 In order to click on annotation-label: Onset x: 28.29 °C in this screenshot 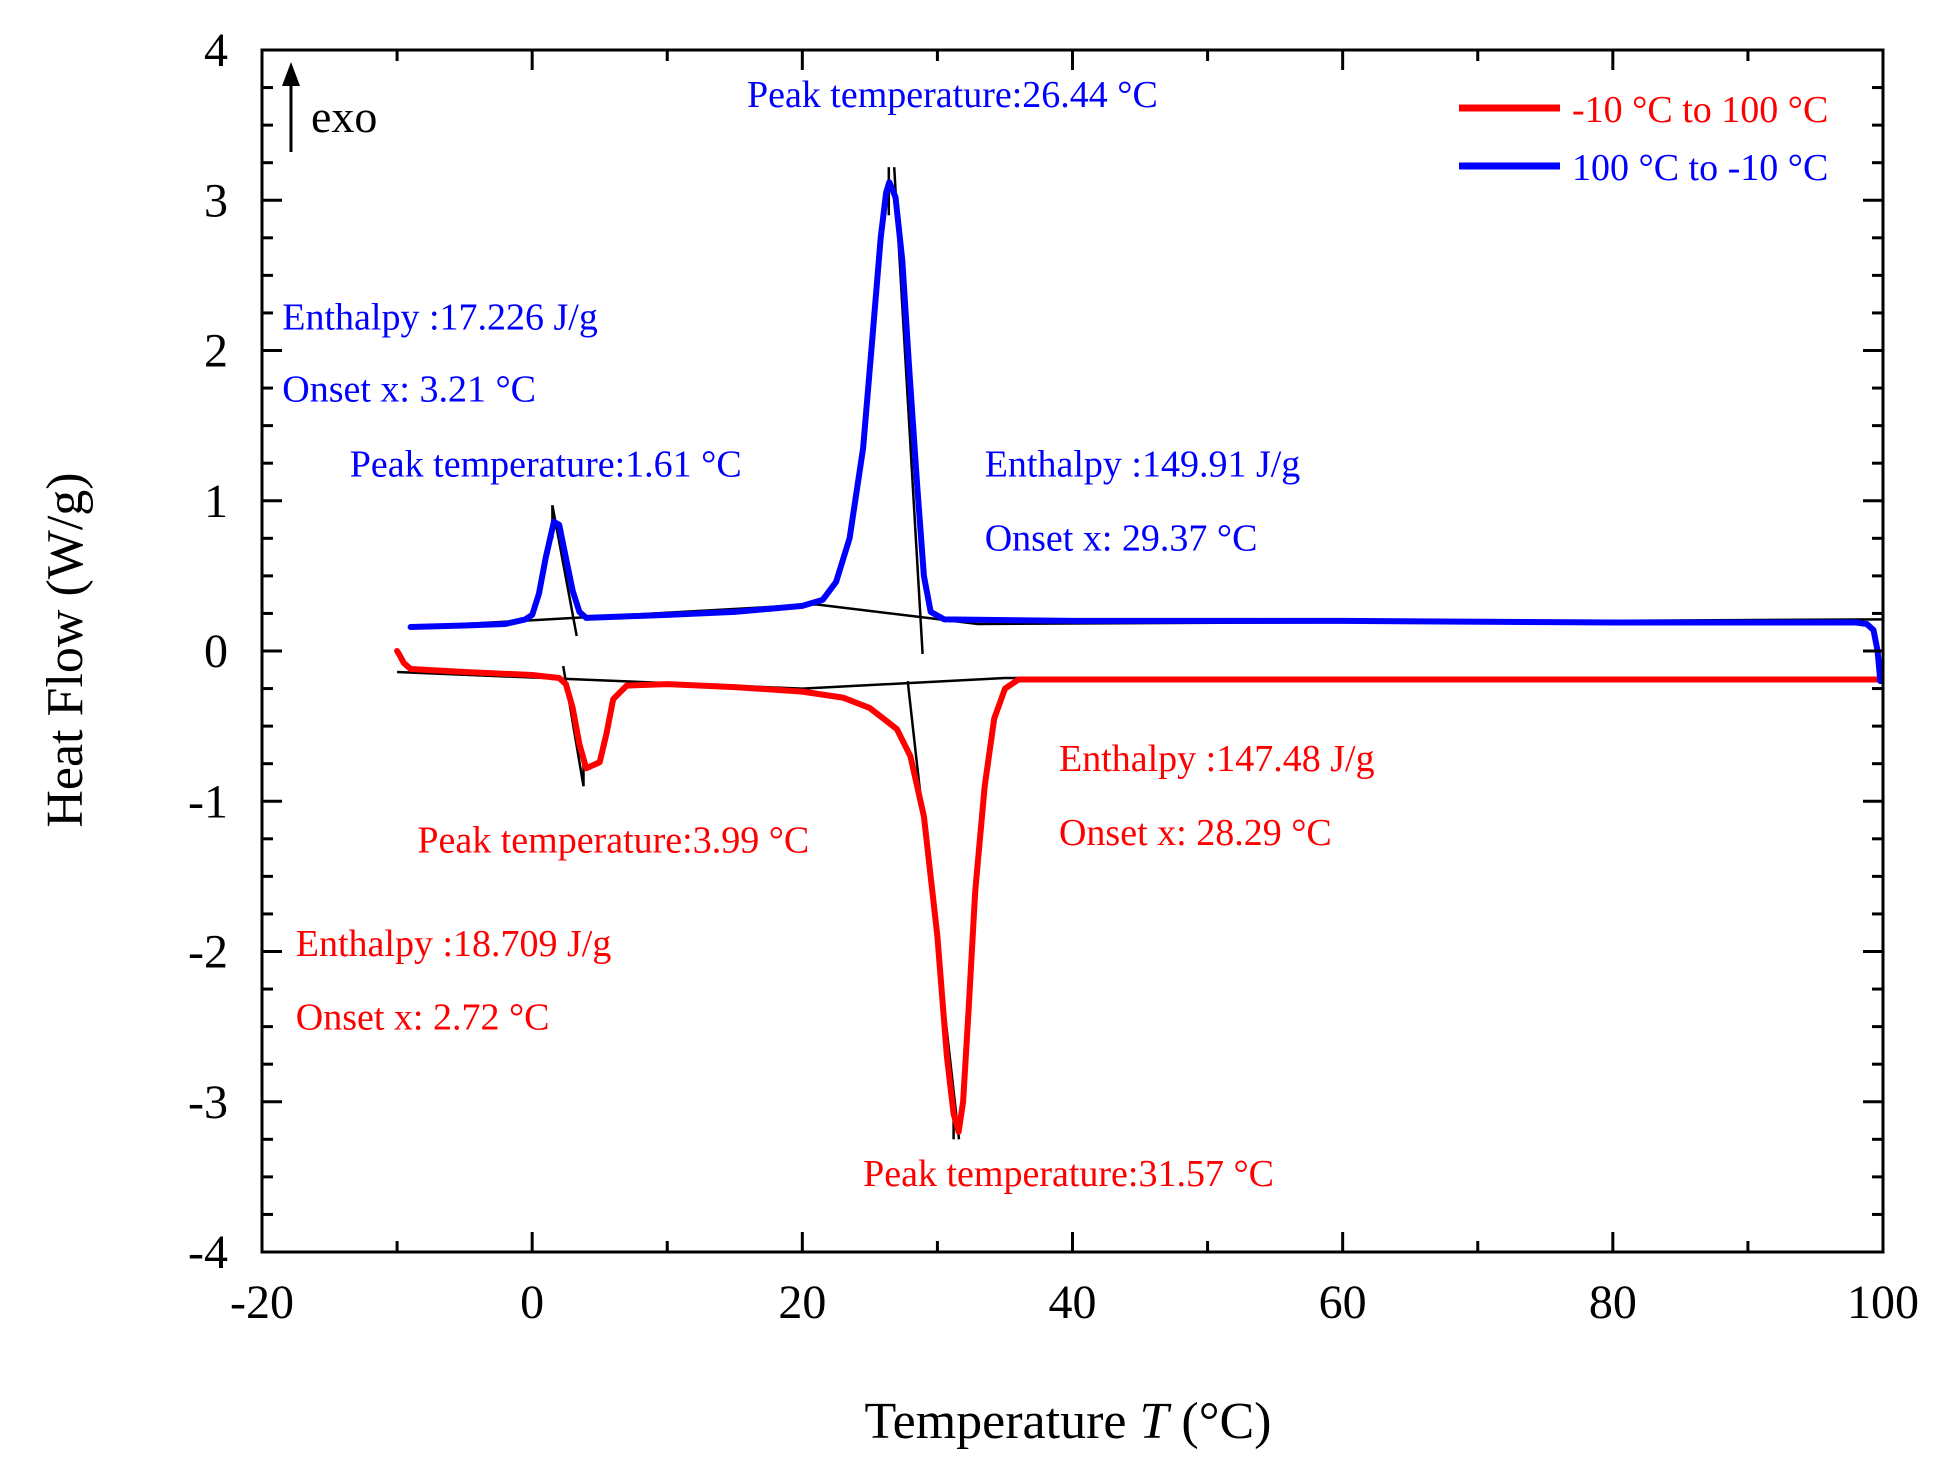, I will do `click(1195, 833)`.